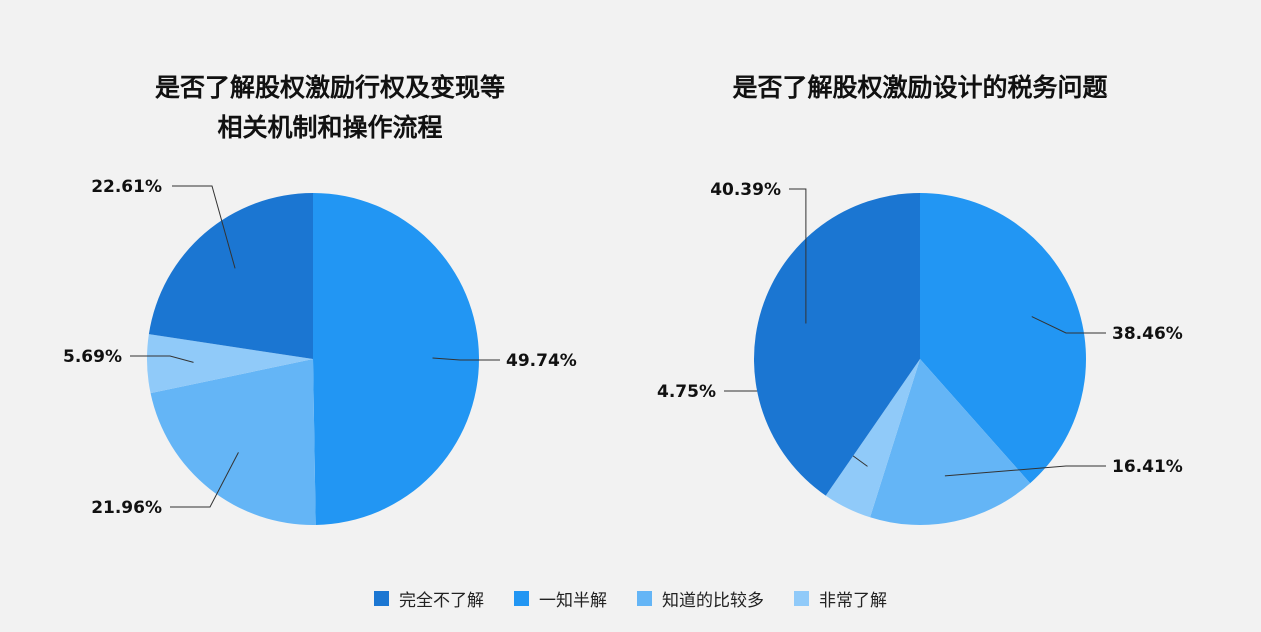 The image size is (1261, 632). I want to click on data-label-chart1-3: 22.61%, so click(126, 187).